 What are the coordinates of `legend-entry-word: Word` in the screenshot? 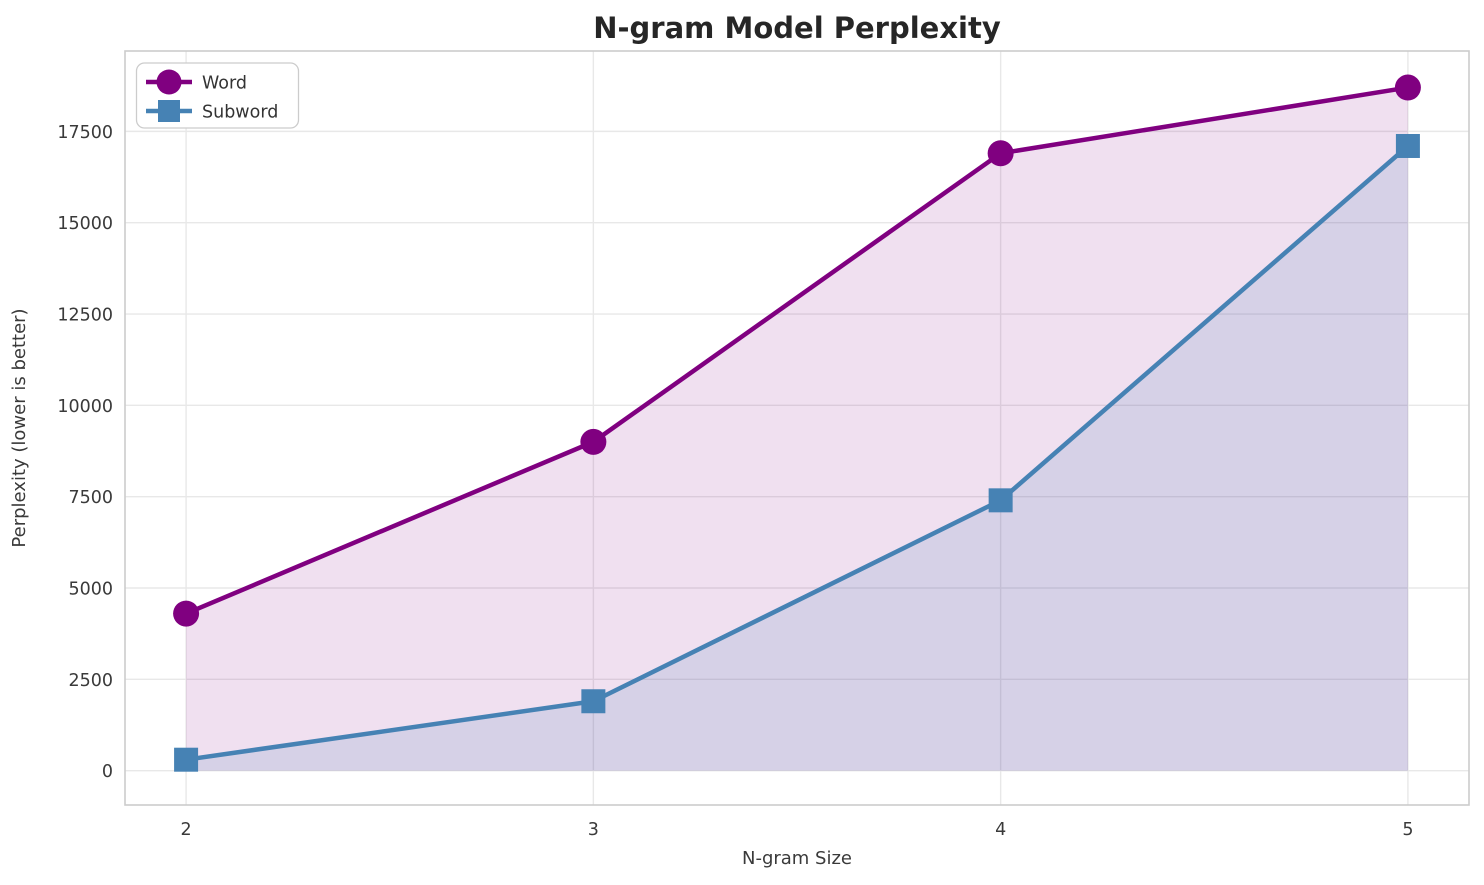 It's located at (196, 82).